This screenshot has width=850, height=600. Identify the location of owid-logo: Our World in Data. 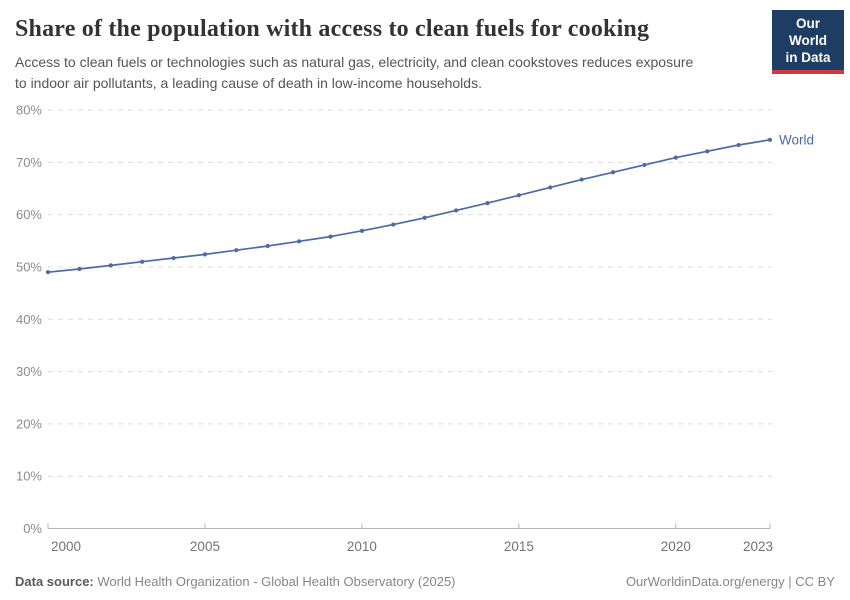
(808, 42).